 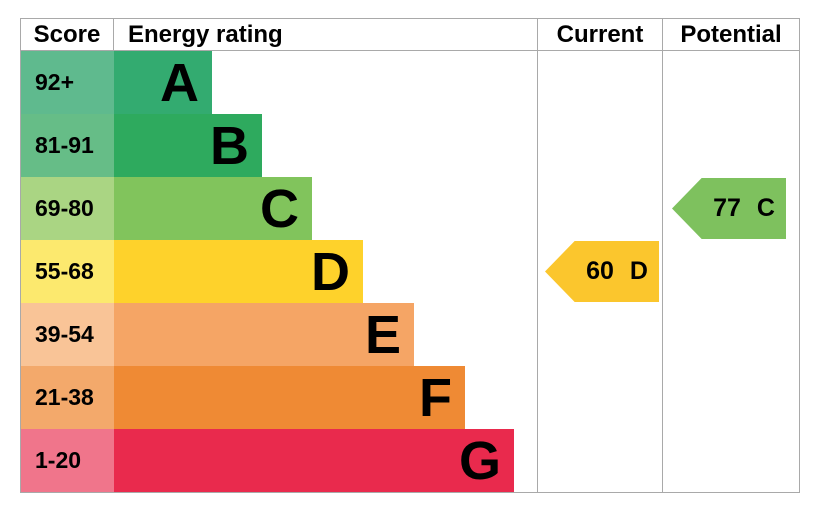 What do you see at coordinates (410, 145) in the screenshot?
I see `band-row: 81-91 B` at bounding box center [410, 145].